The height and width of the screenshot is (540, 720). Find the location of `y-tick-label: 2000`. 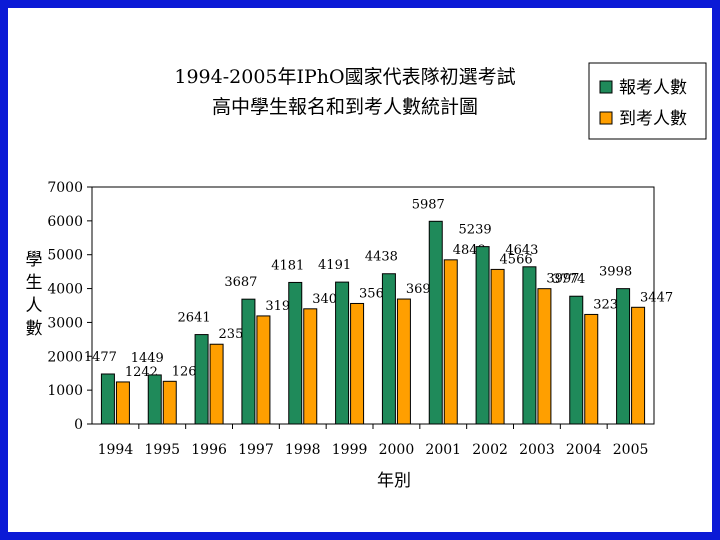

y-tick-label: 2000 is located at coordinates (65, 357).